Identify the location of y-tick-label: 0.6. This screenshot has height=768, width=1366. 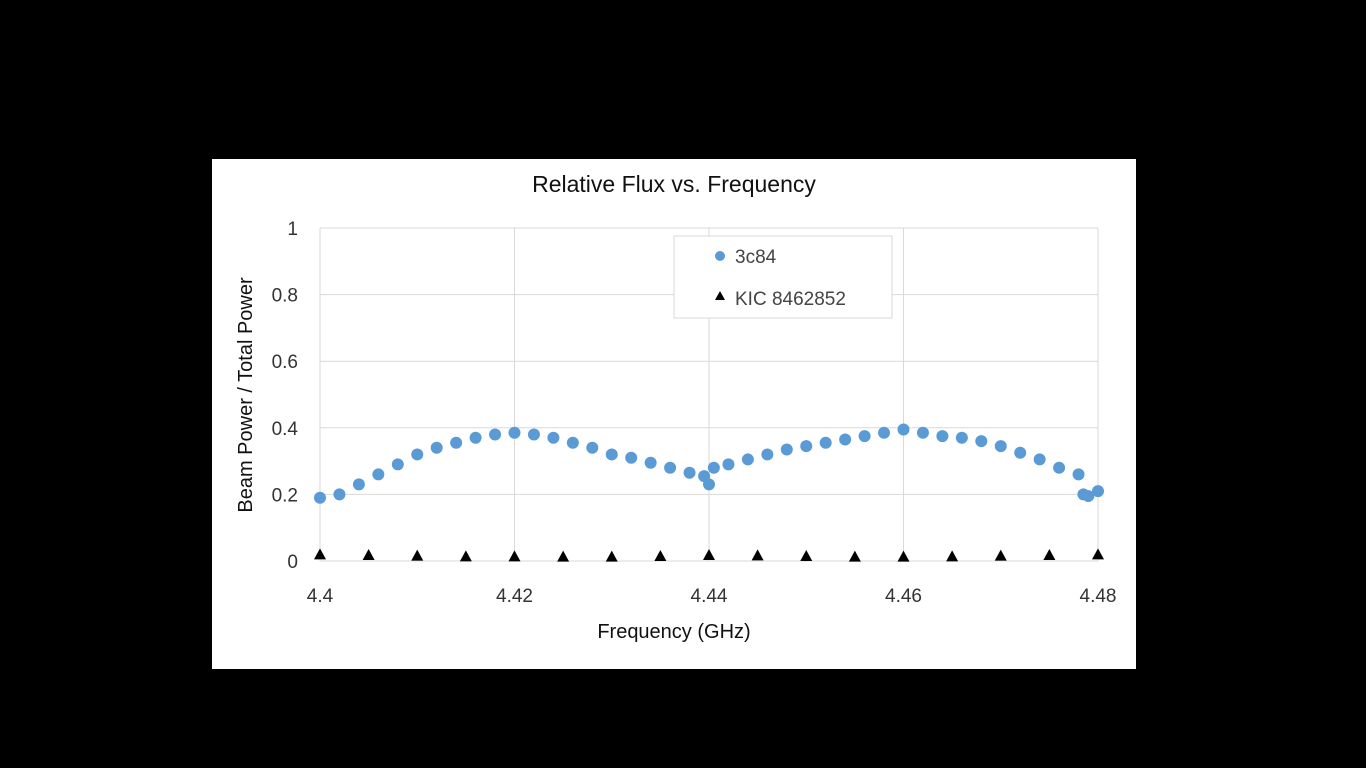
(285, 362).